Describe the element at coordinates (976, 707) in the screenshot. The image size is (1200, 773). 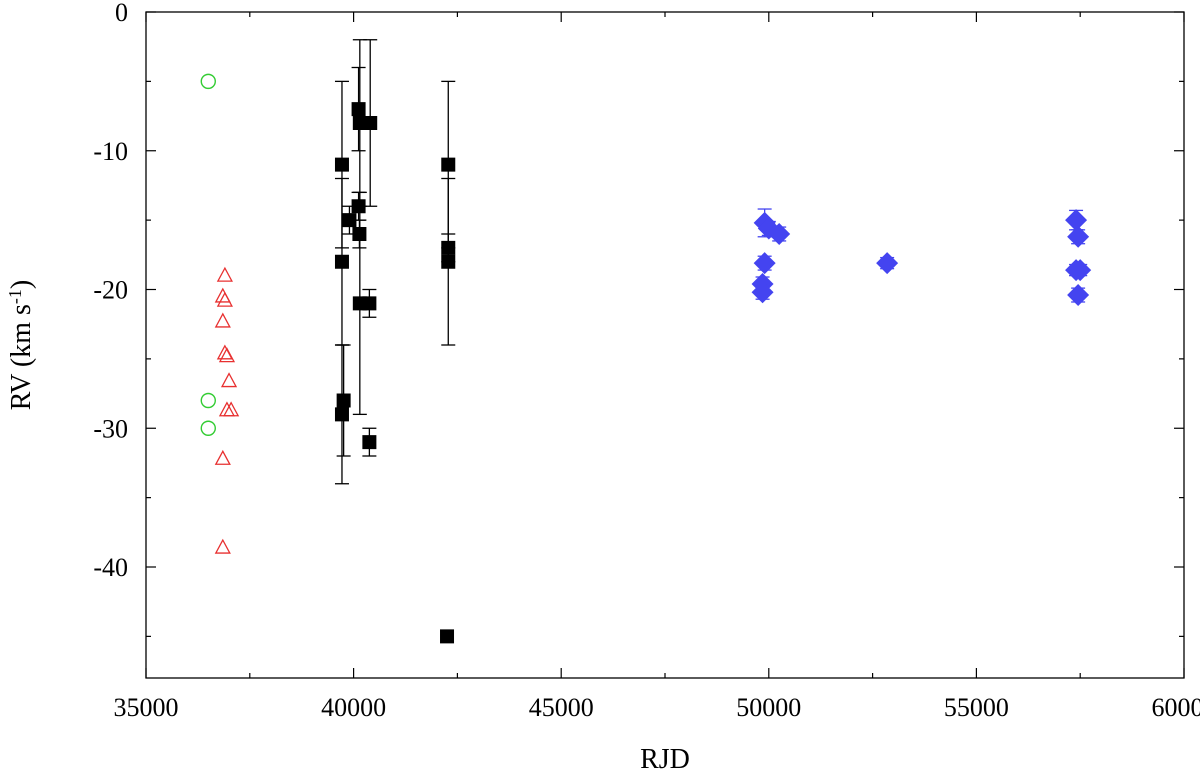
I see `x-tick-label: 55000` at that location.